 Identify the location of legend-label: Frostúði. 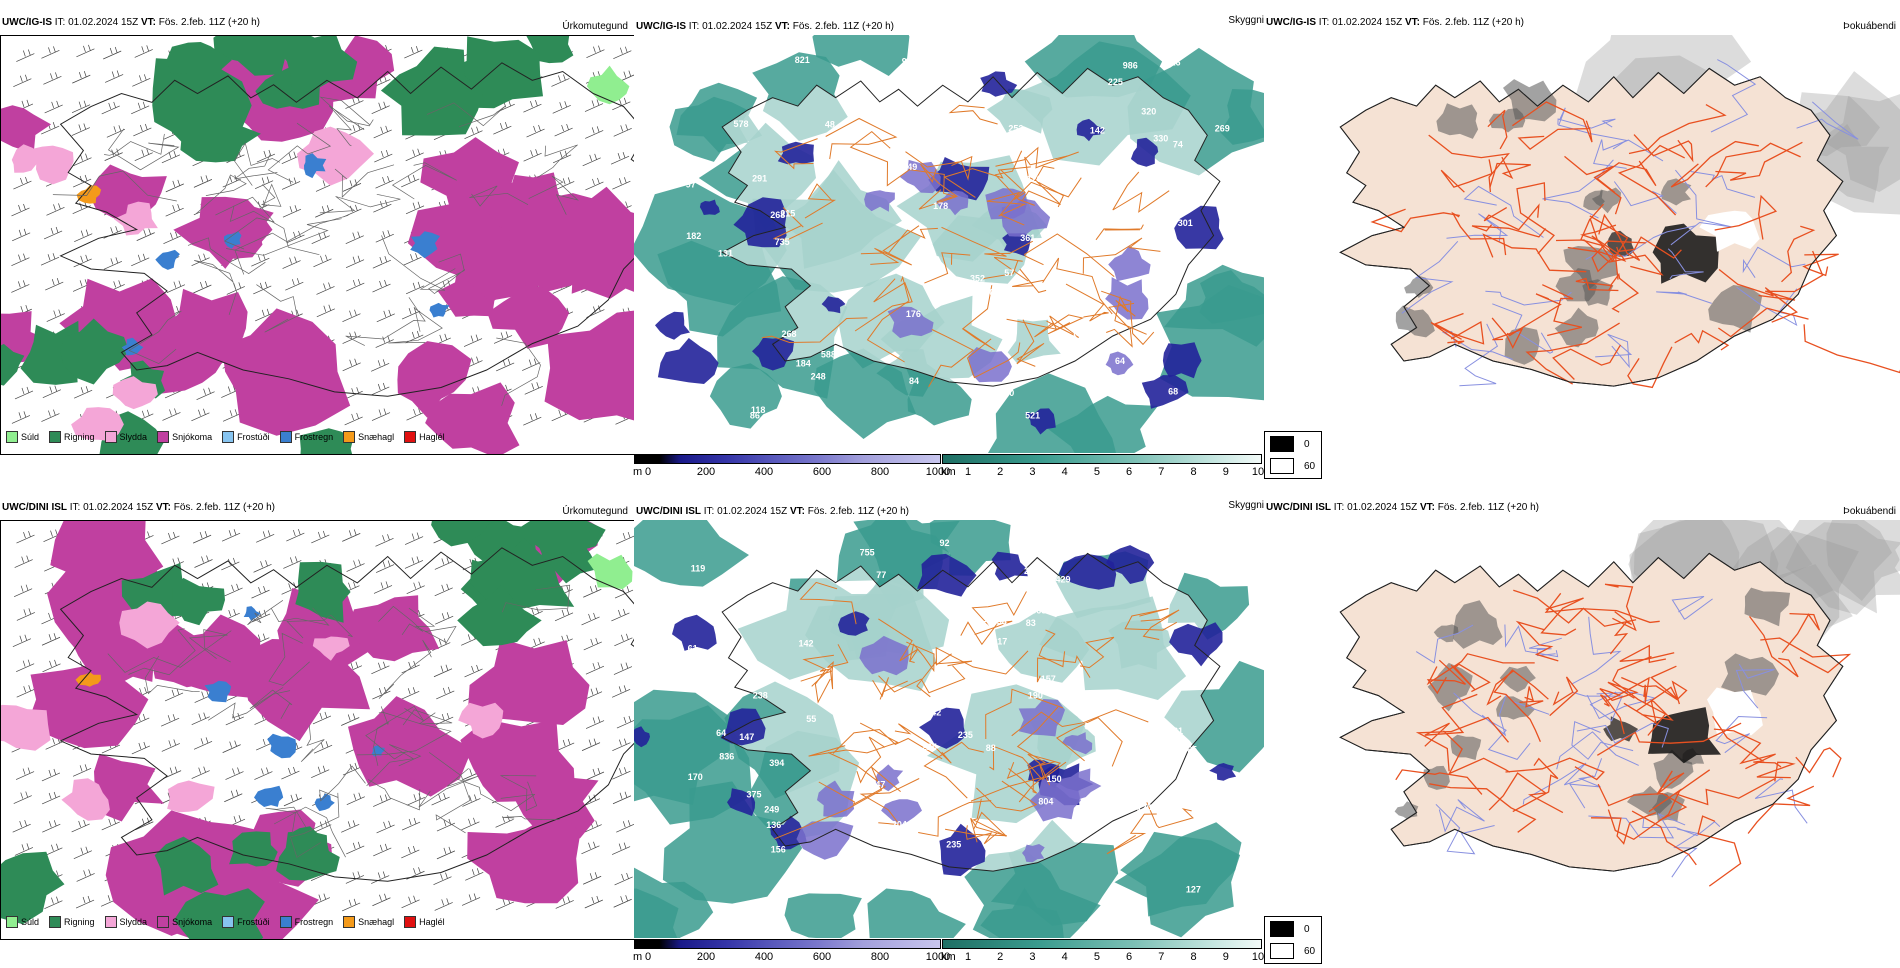
(253, 922).